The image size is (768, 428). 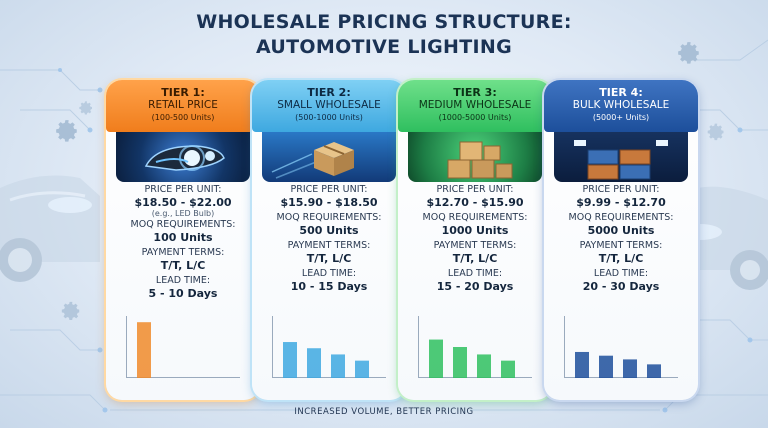 What do you see at coordinates (621, 117) in the screenshot?
I see `tier-range: (5000+ Units)` at bounding box center [621, 117].